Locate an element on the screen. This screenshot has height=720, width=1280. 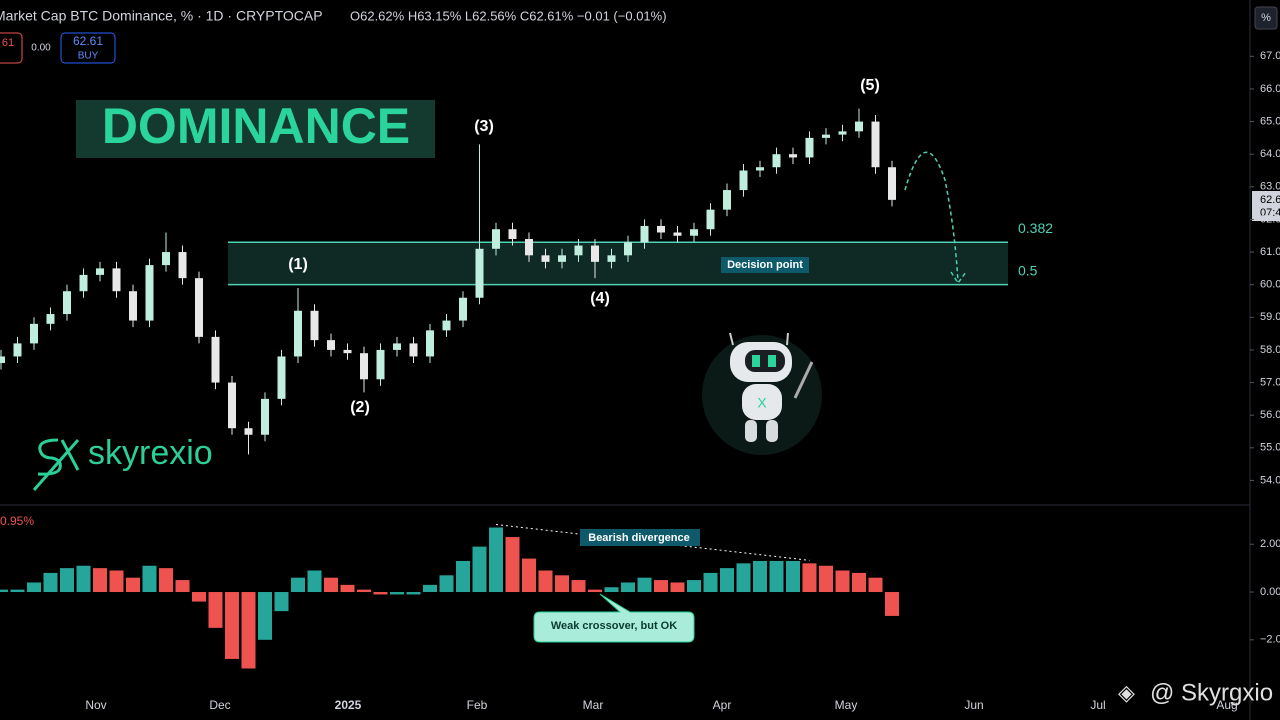
x-tick-label: Mar is located at coordinates (593, 705).